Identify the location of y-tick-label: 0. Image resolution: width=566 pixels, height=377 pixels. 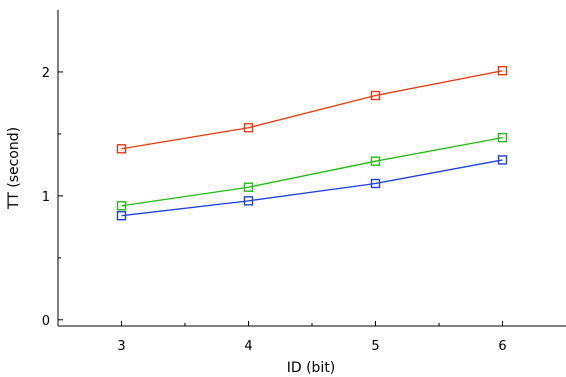
(46, 321).